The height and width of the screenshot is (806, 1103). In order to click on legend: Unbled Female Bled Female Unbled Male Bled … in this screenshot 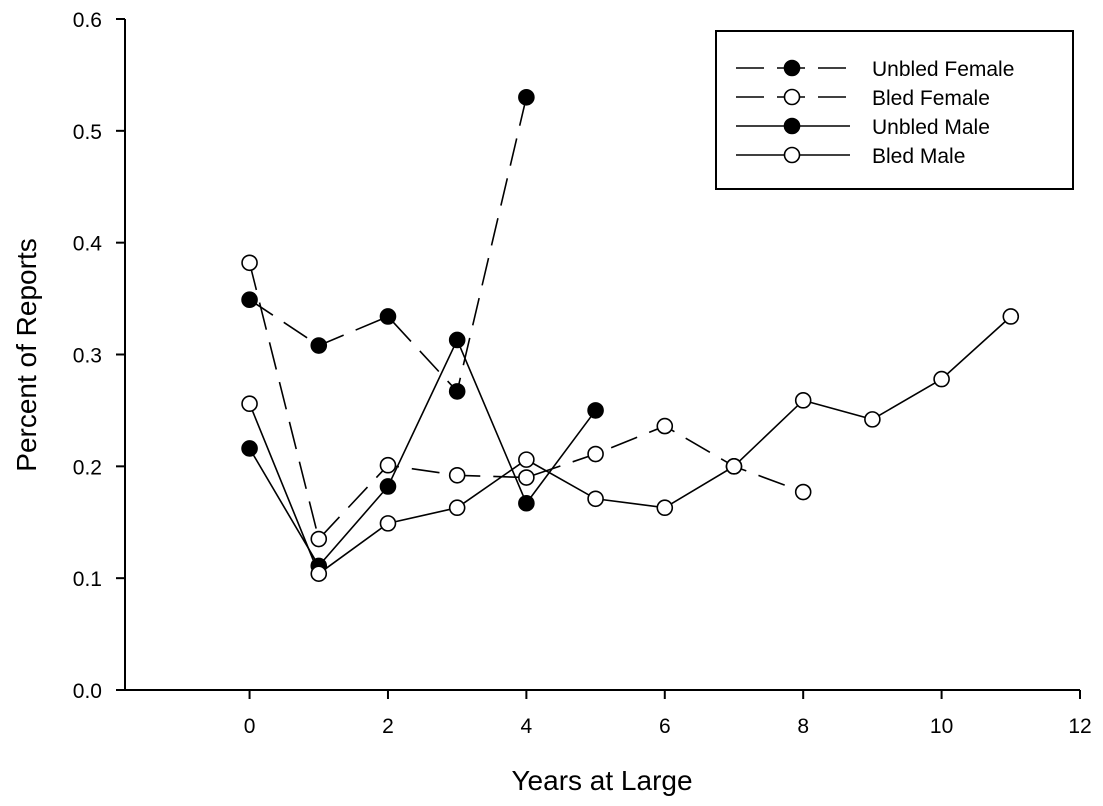, I will do `click(894, 110)`.